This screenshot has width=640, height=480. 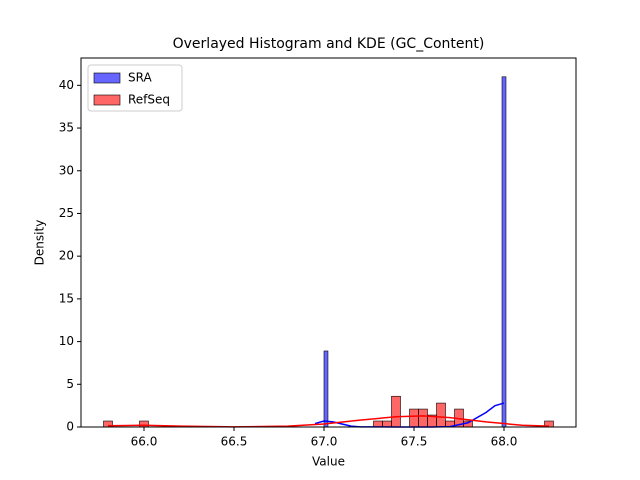 What do you see at coordinates (66, 213) in the screenshot?
I see `y-tick-label: 25` at bounding box center [66, 213].